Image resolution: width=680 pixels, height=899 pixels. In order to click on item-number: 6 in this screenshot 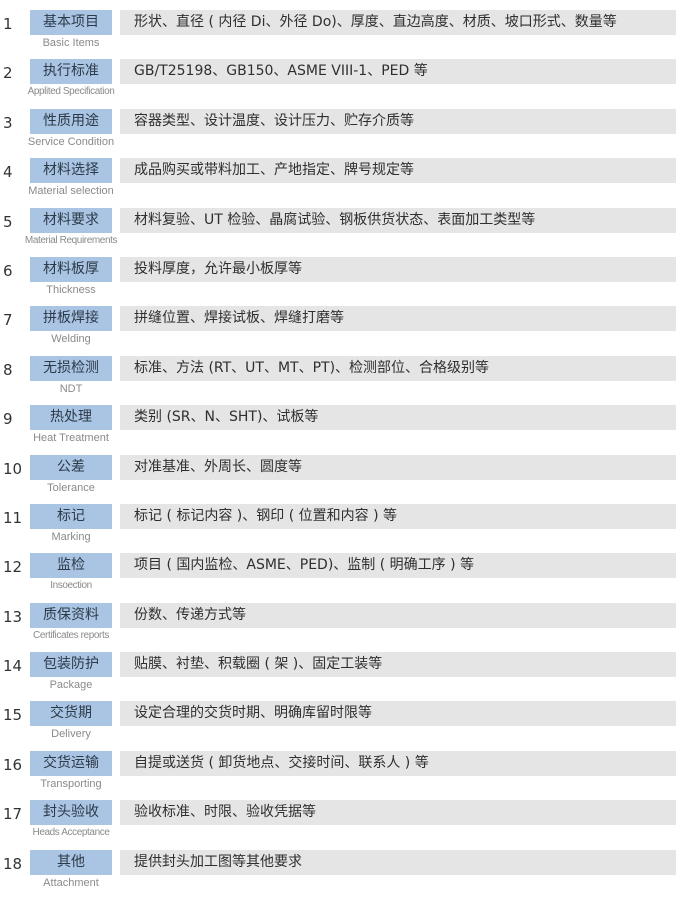, I will do `click(8, 270)`.